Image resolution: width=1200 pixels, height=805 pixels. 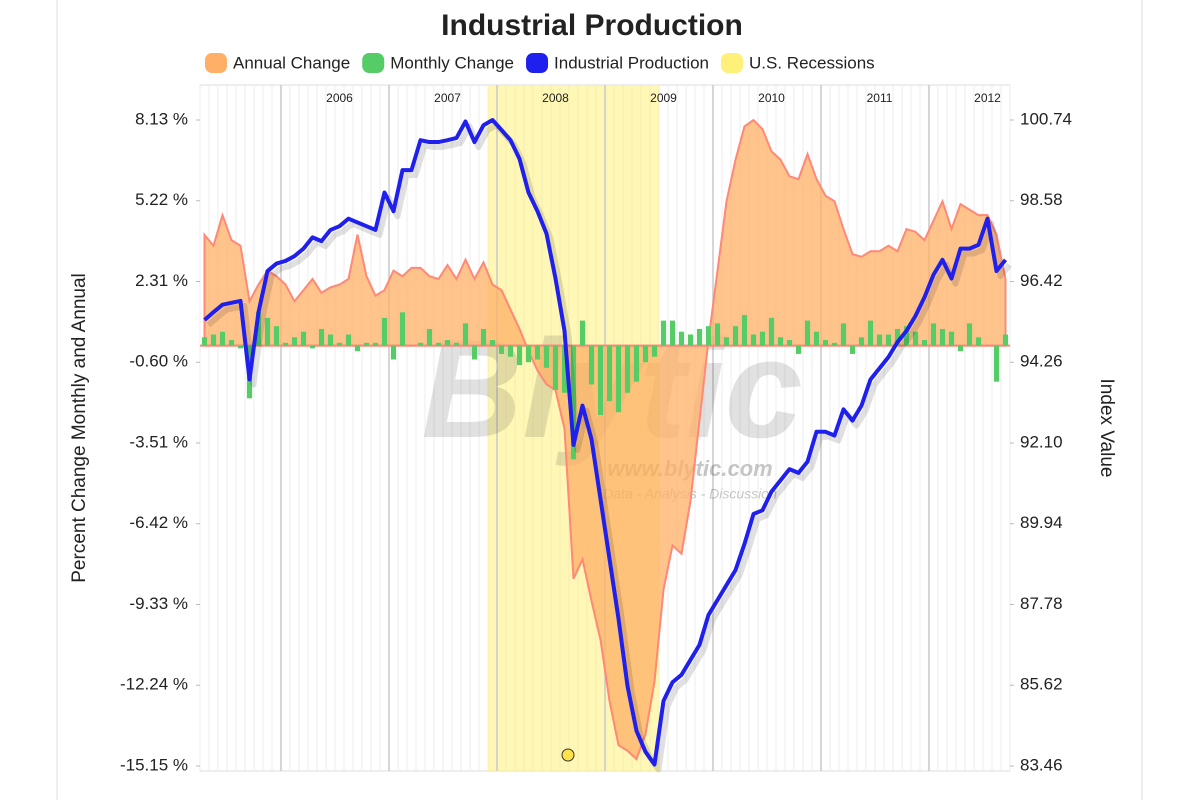 I want to click on y2-axis-title: Index Value, so click(x=1106, y=428).